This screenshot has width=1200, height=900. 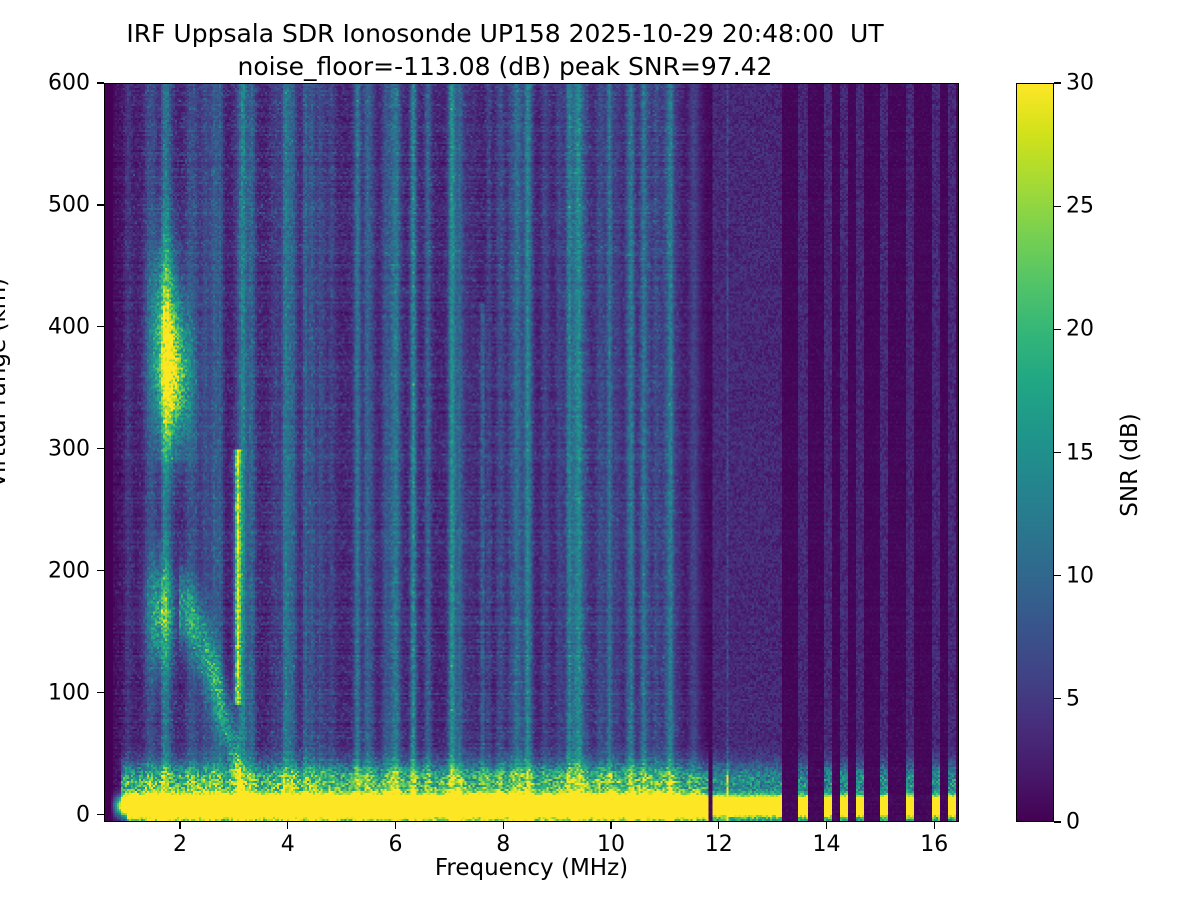 I want to click on x-tick-label: 8, so click(x=503, y=844).